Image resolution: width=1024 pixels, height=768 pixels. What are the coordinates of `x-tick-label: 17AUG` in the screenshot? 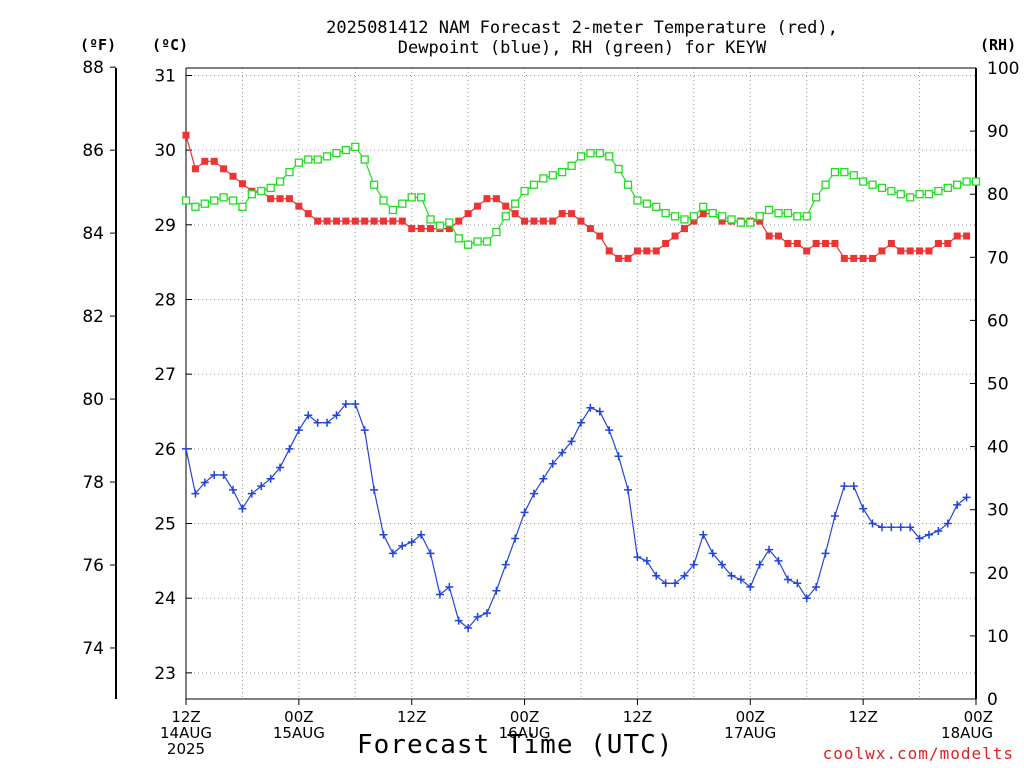 It's located at (750, 733).